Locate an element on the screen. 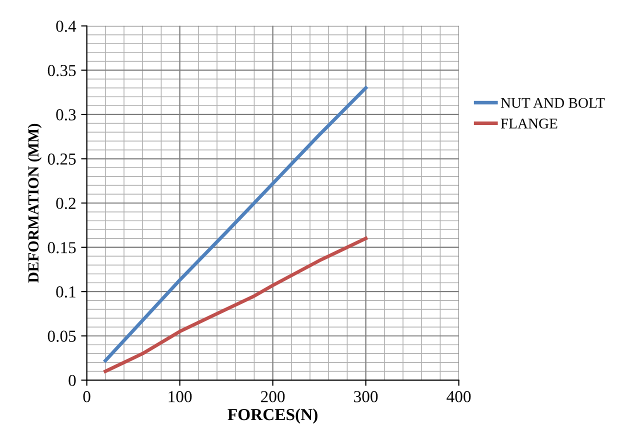  y-tick-label: 0.1 is located at coordinates (66, 292).